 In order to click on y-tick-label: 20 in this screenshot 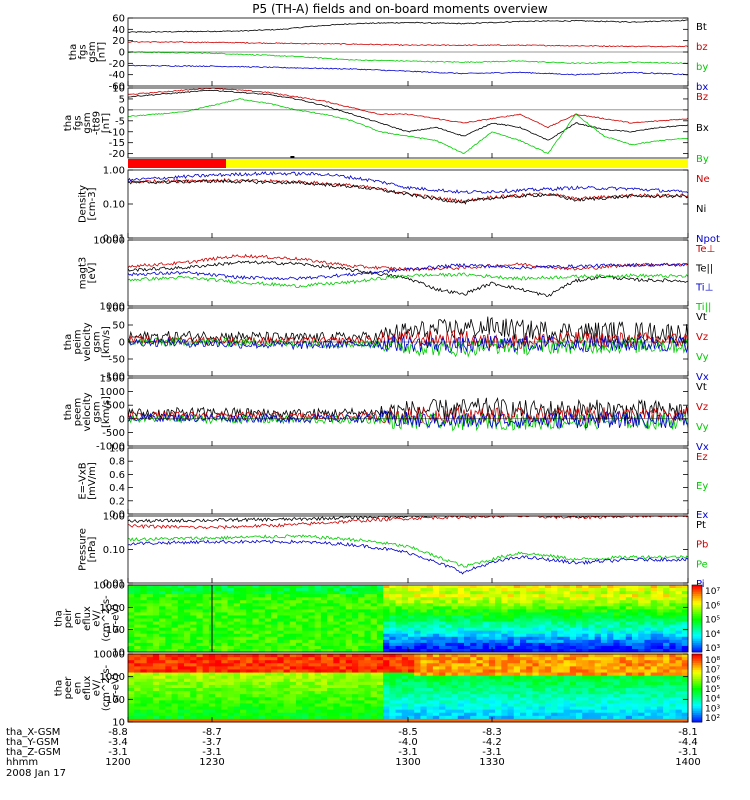, I will do `click(118, 41)`.